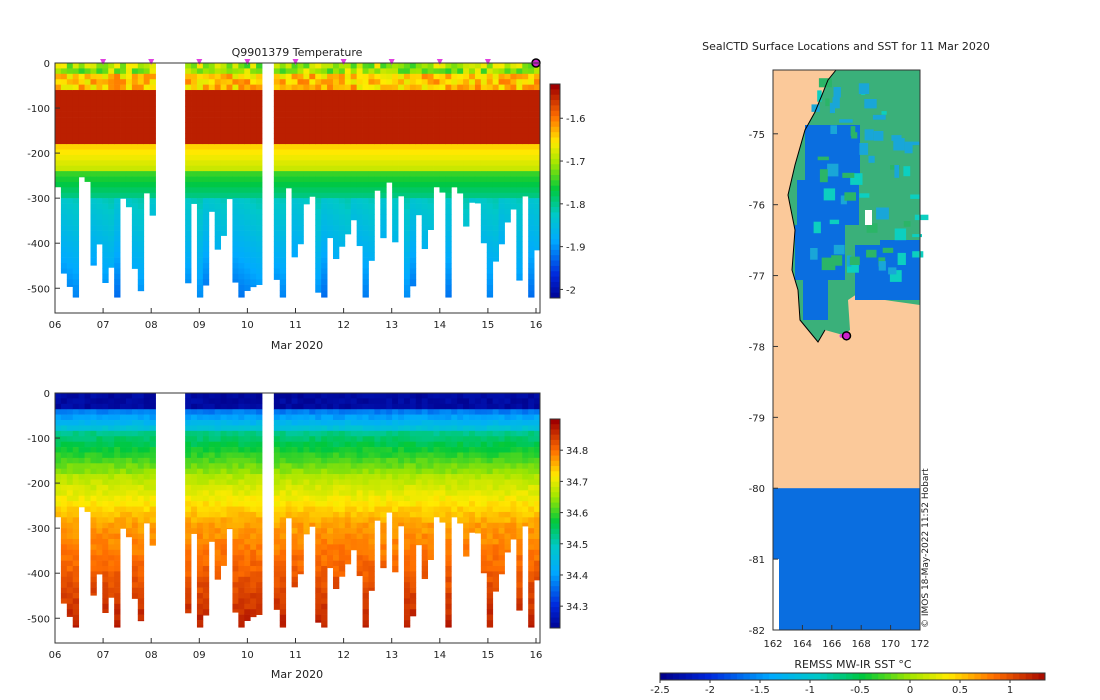 This screenshot has width=1100, height=700. Describe the element at coordinates (576, 119) in the screenshot. I see `colorbar-tick-label: -1.6` at that location.